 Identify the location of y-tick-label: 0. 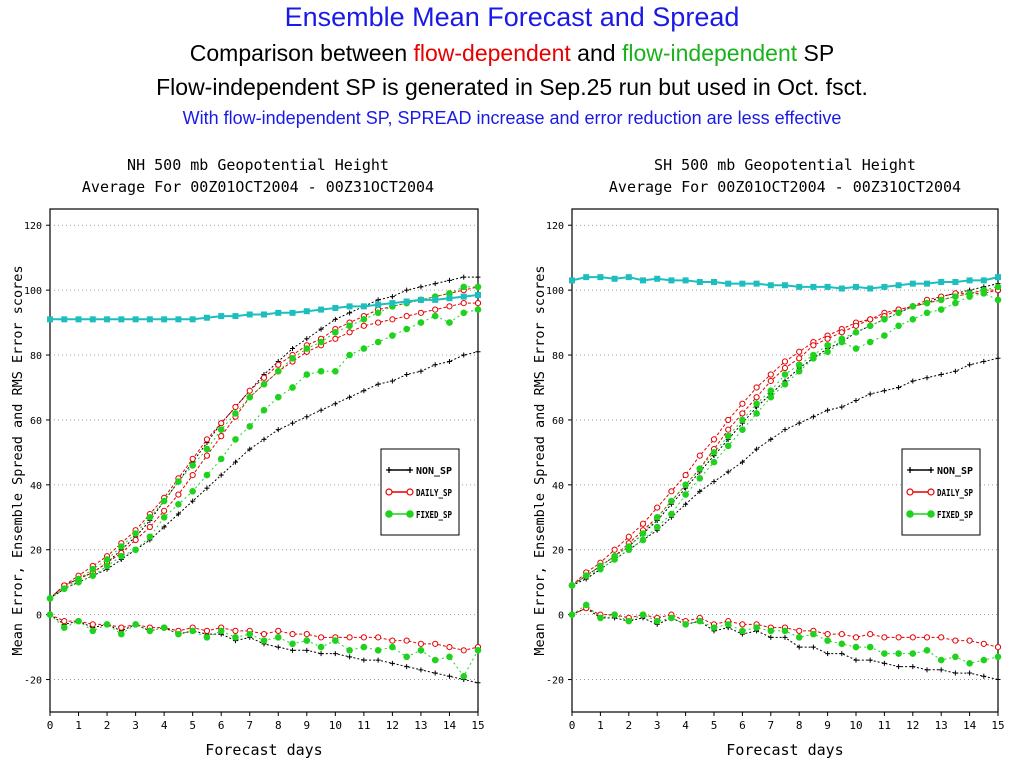
(561, 616).